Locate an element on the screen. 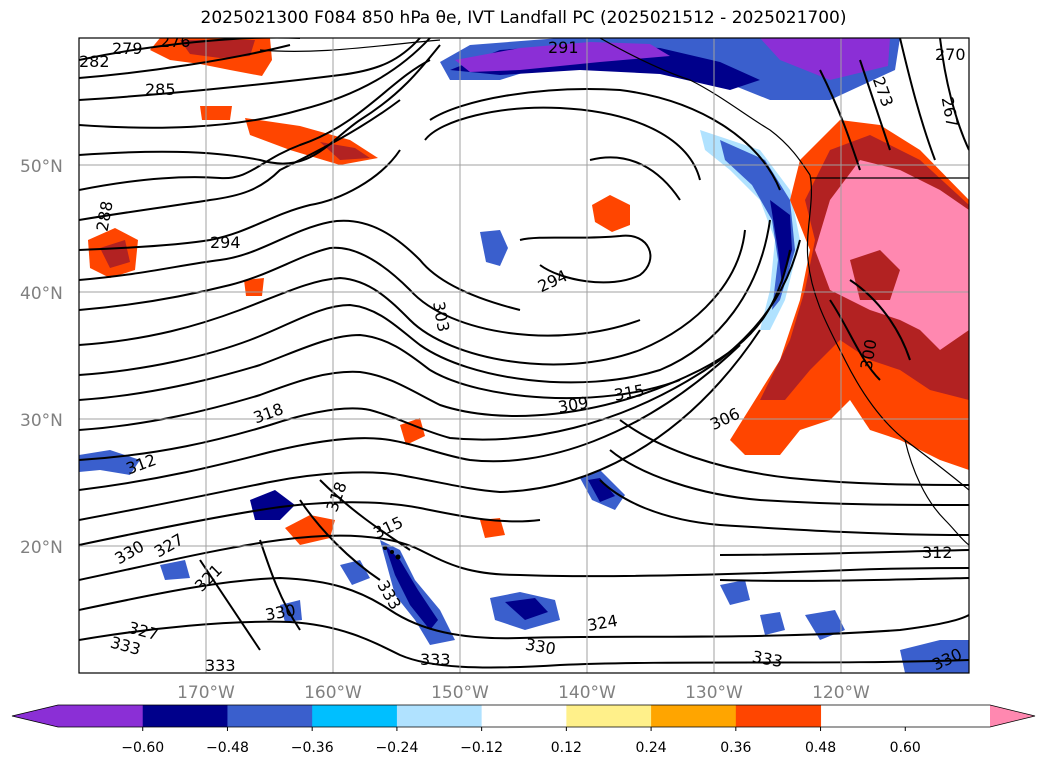  colorbar-outline is located at coordinates (523, 716).